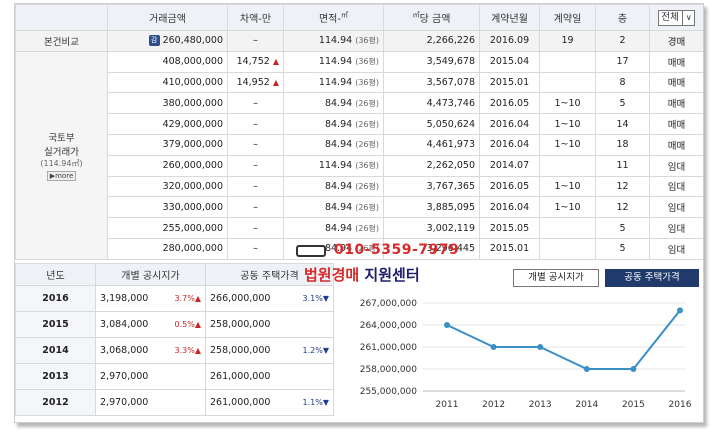  What do you see at coordinates (167, 124) in the screenshot?
I see `row-price: 429,000,000` at bounding box center [167, 124].